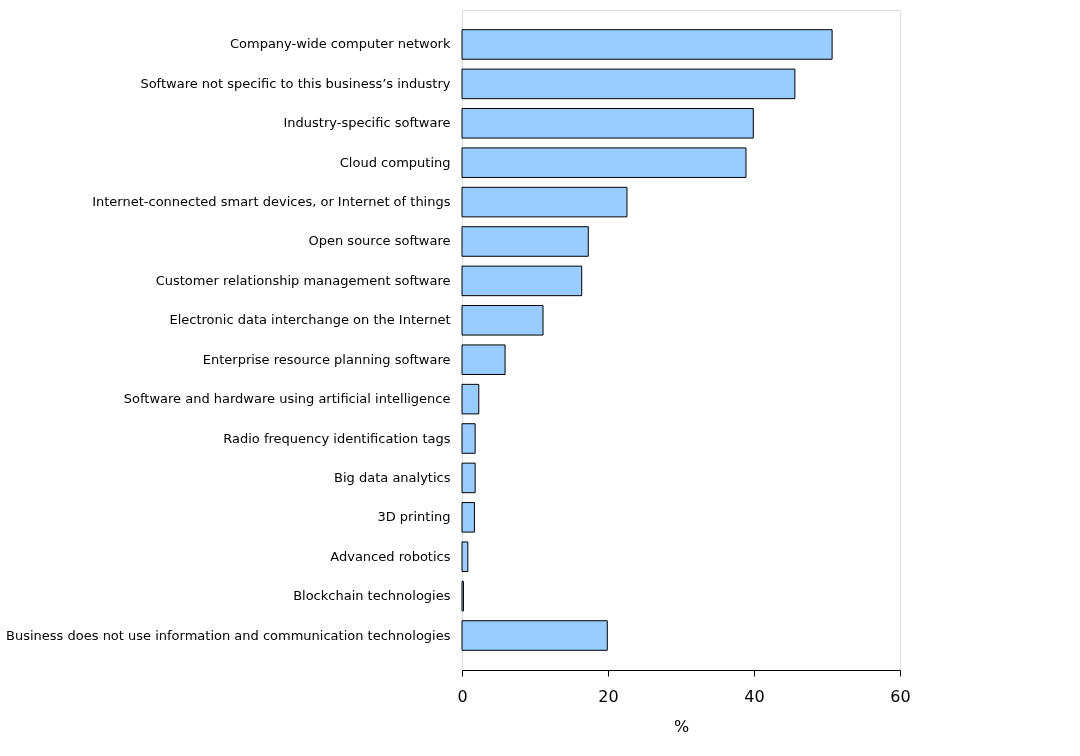 The image size is (1080, 756). What do you see at coordinates (395, 162) in the screenshot?
I see `y-tick-label: Cloud computing` at bounding box center [395, 162].